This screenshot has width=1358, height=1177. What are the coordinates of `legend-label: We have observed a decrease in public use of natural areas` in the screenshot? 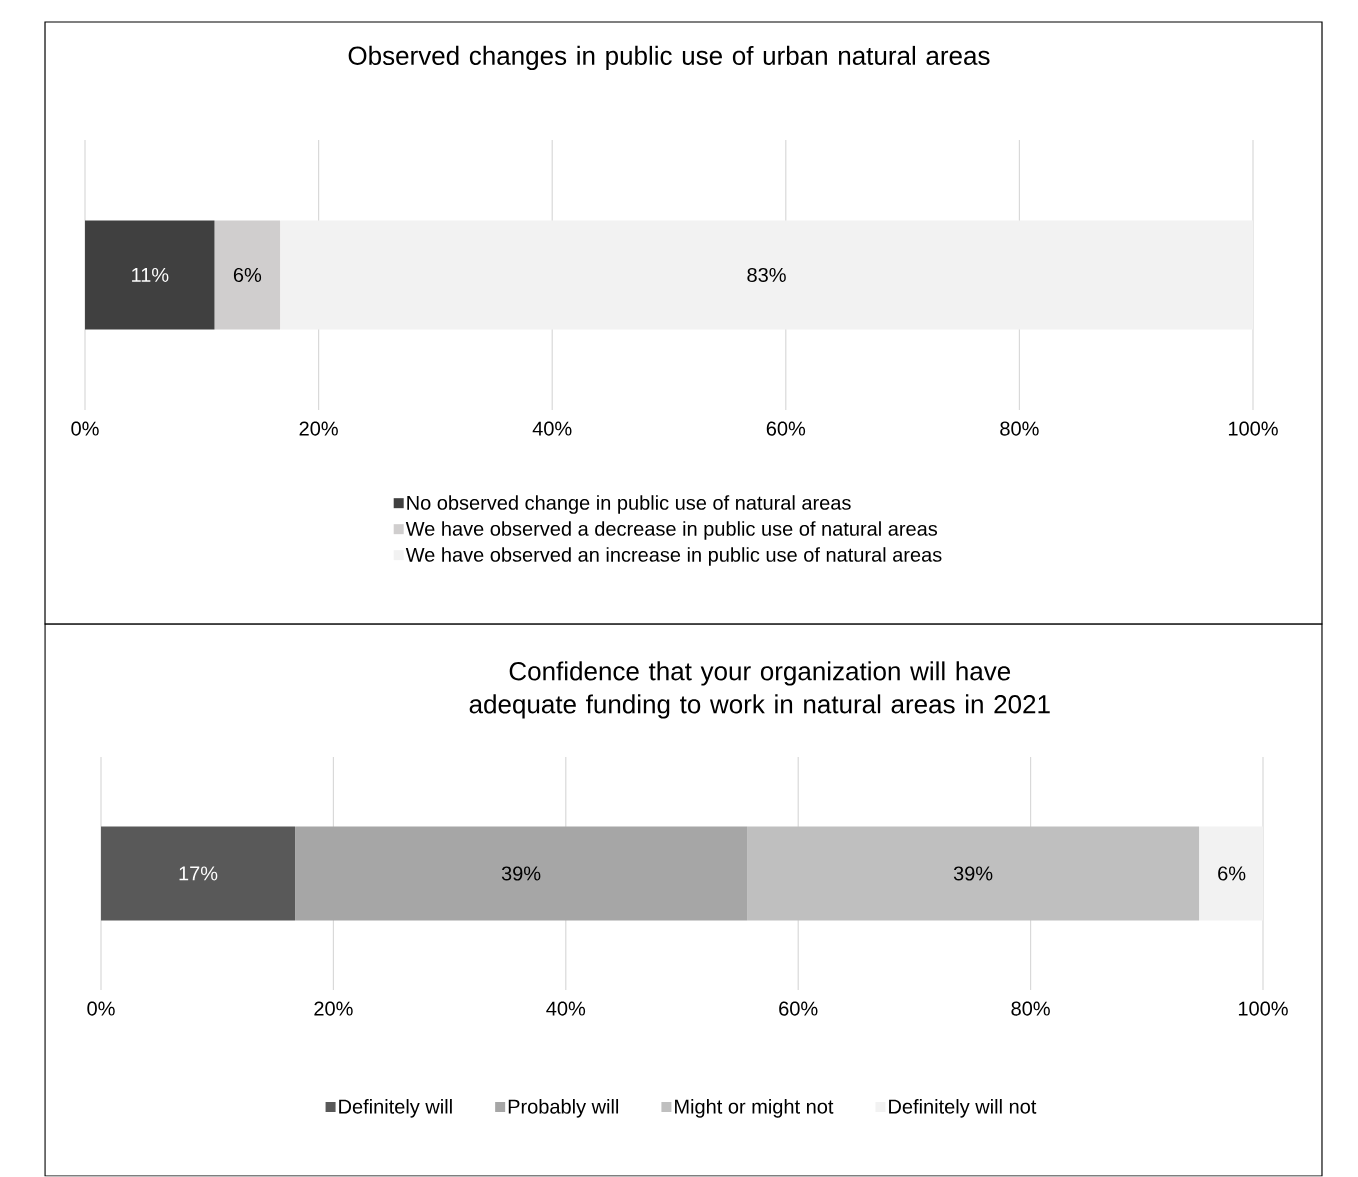 It's located at (671, 531).